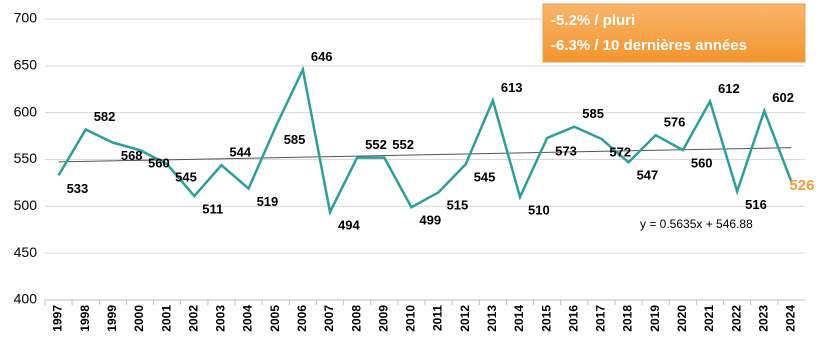  I want to click on value-label: 582, so click(105, 116).